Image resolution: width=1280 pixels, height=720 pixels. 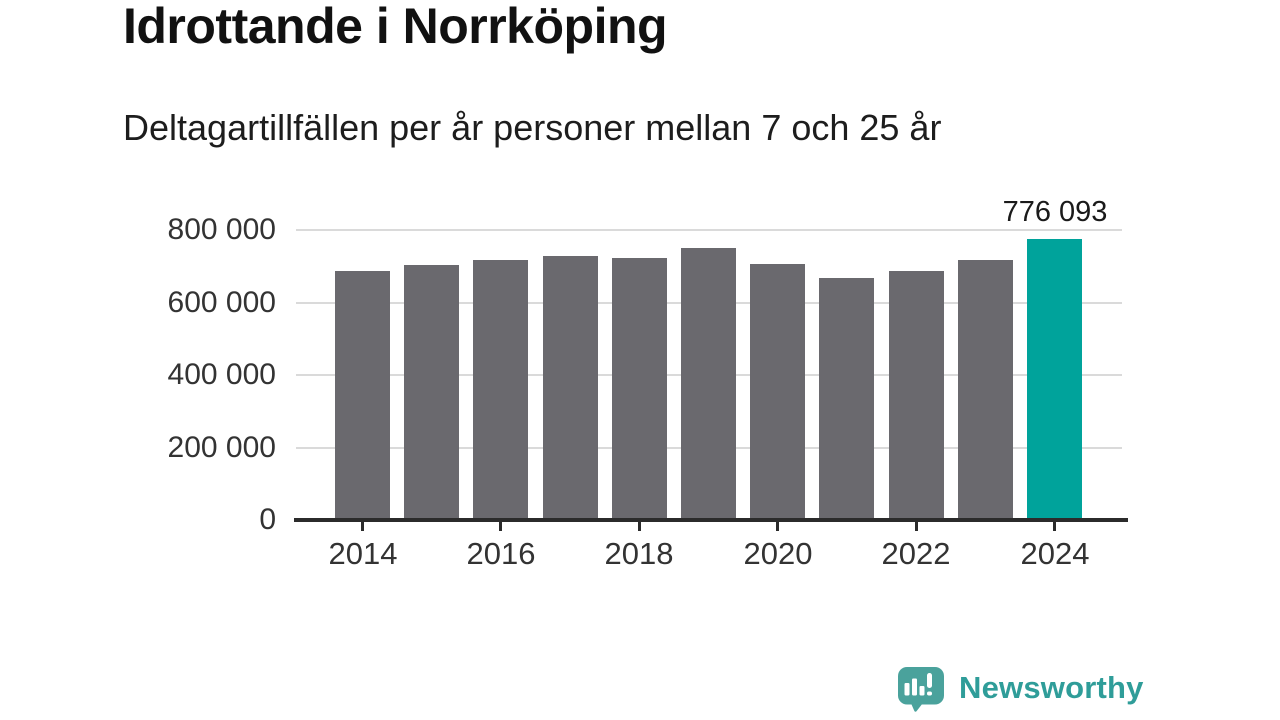 I want to click on x-tick-label-2022: 2022, so click(x=916, y=553).